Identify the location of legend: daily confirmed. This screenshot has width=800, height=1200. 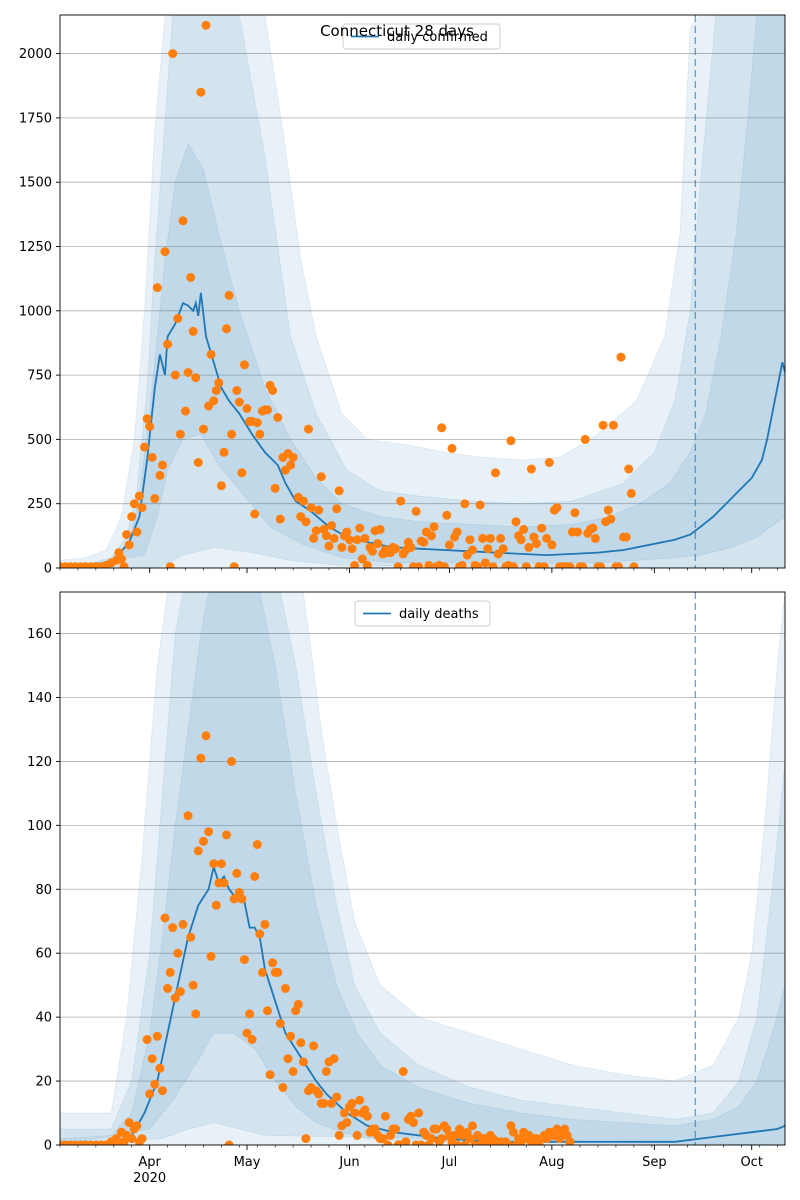
(421, 36).